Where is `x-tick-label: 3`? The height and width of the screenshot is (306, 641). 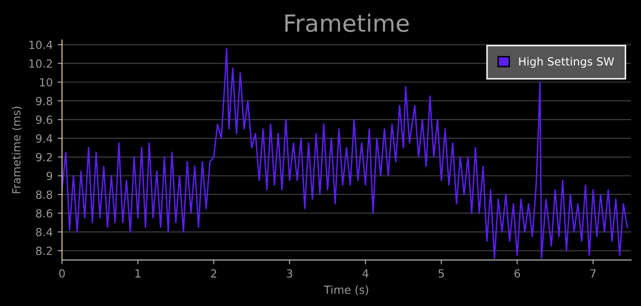 x-tick-label: 3 is located at coordinates (289, 273).